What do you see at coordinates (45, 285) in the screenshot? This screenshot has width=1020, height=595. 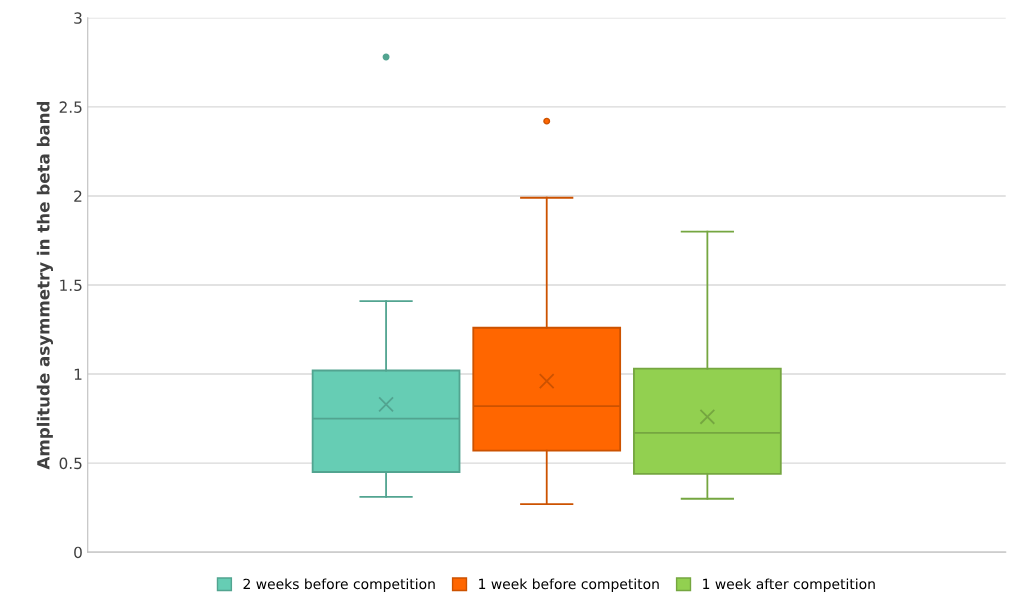 I see `y-axis-title: Amplitude asymmetry in the beta band` at bounding box center [45, 285].